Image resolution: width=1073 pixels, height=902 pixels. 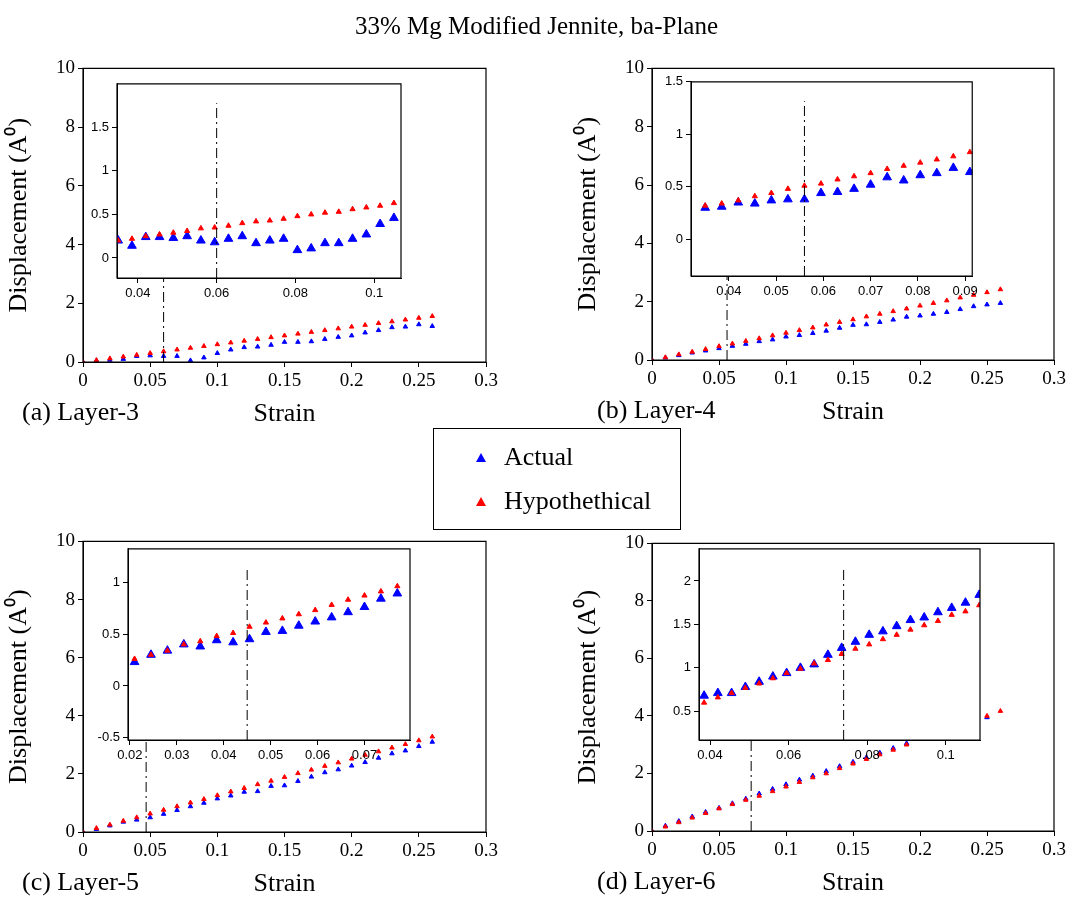 I want to click on text: (c) Layer-5, so click(x=81, y=881).